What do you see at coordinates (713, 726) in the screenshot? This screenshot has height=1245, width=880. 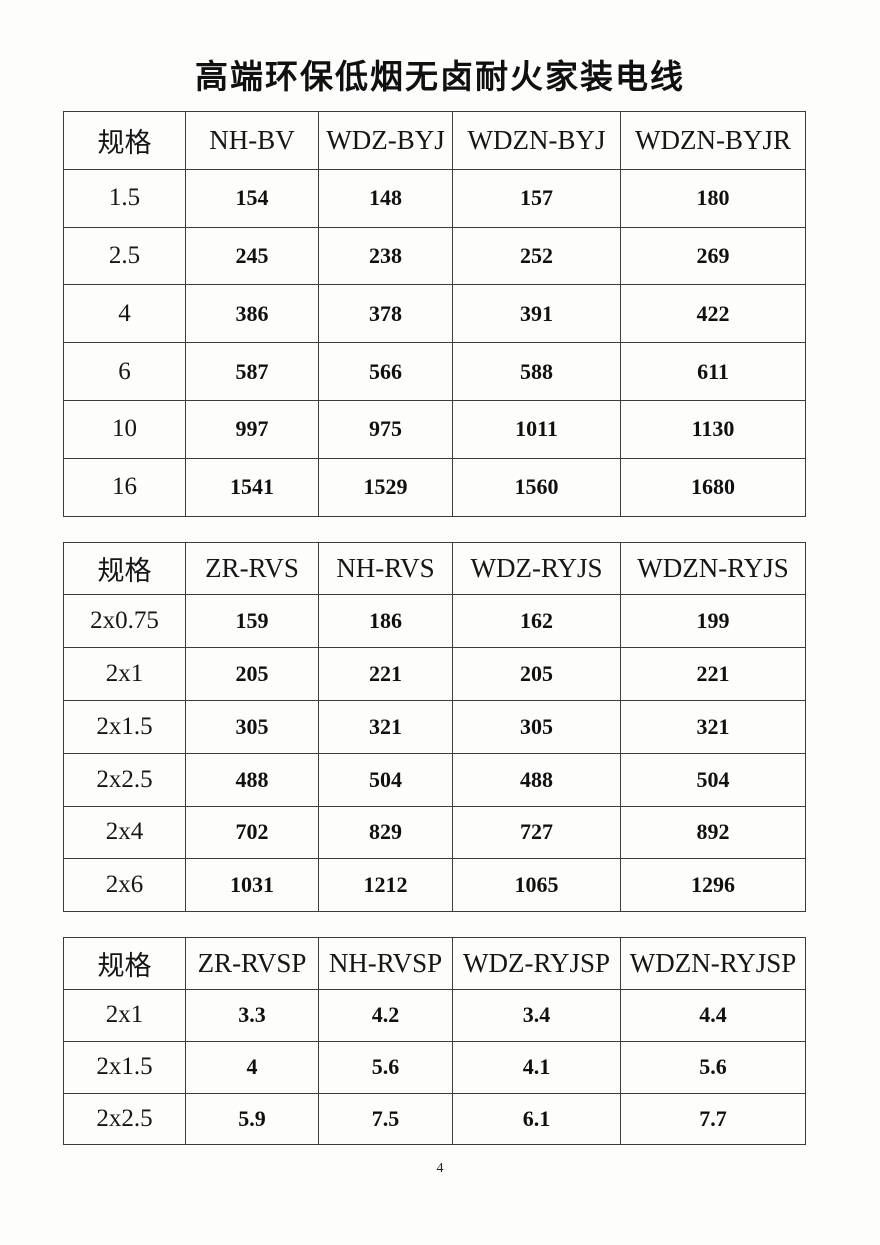 I see `price-cell: 321` at bounding box center [713, 726].